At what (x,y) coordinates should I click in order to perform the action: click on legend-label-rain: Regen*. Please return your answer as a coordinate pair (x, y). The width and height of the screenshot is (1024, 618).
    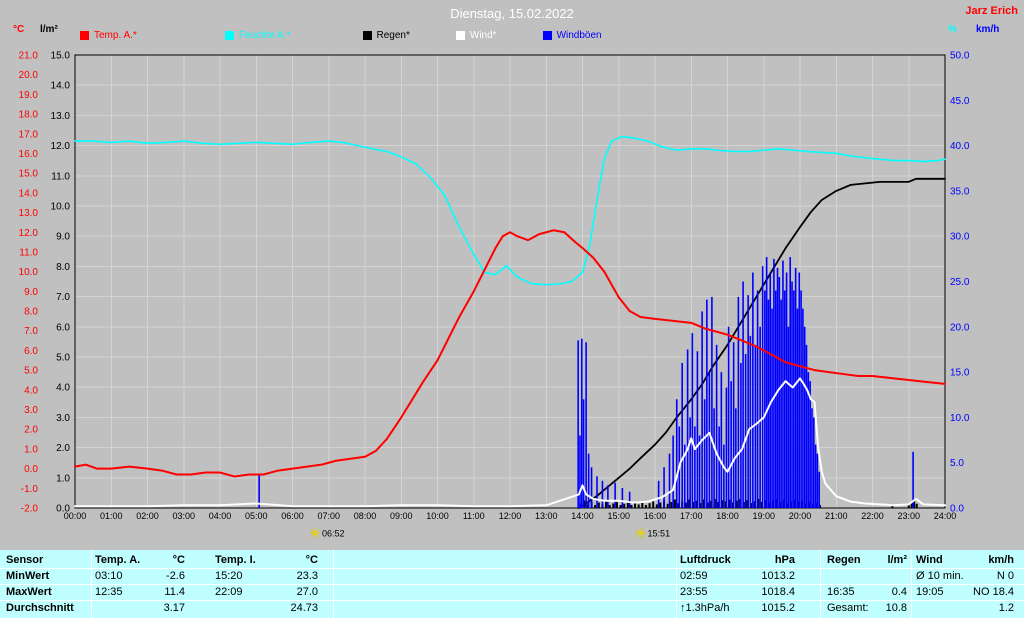
    Looking at the image, I should click on (393, 35).